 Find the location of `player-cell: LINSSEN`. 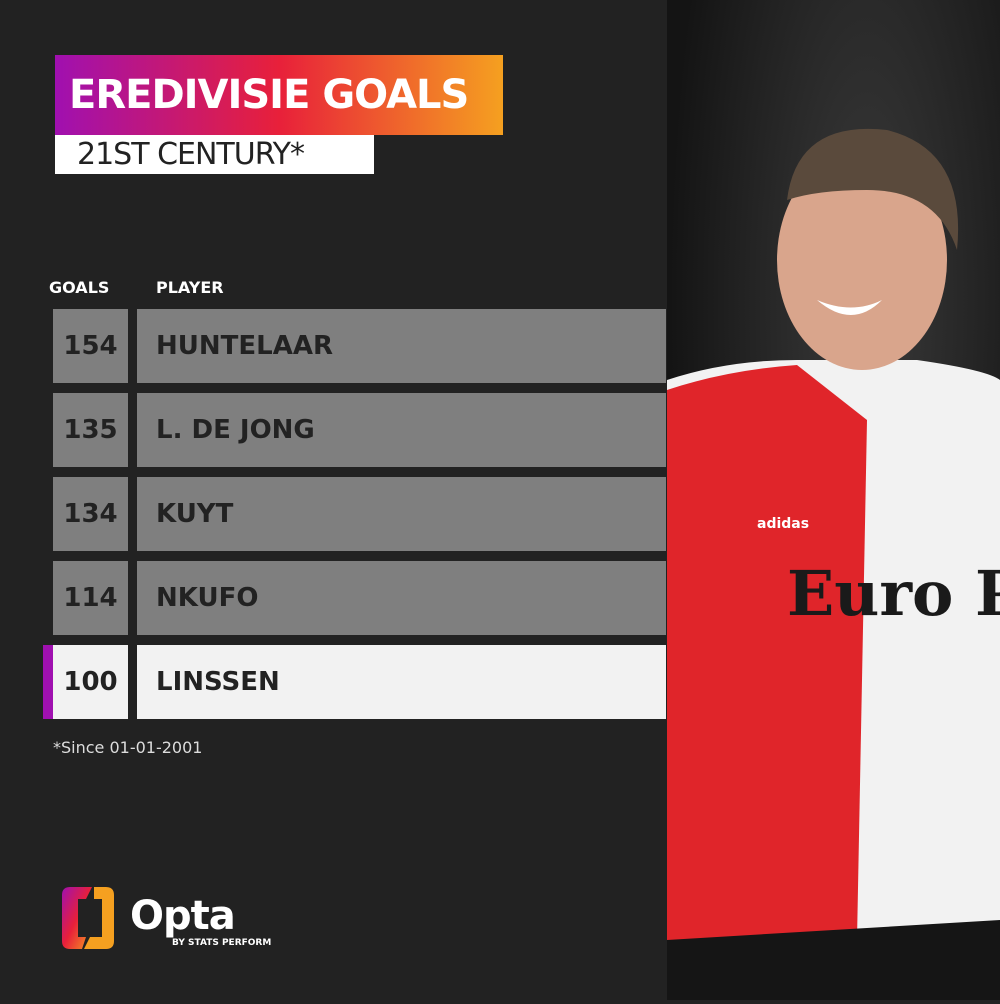

player-cell: LINSSEN is located at coordinates (401, 682).